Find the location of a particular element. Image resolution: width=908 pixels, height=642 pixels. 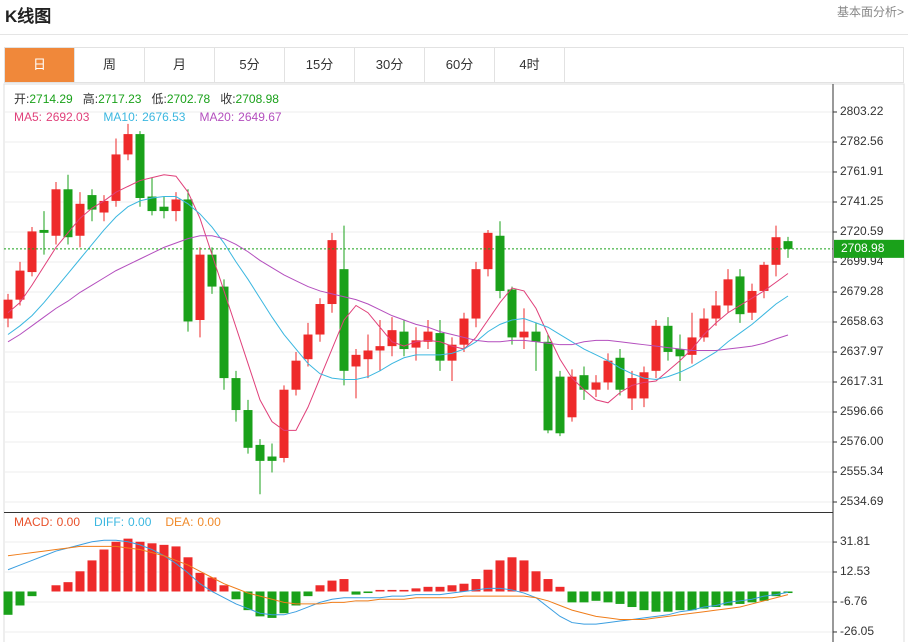

ma-legend-value: 2676.53 is located at coordinates (164, 117).